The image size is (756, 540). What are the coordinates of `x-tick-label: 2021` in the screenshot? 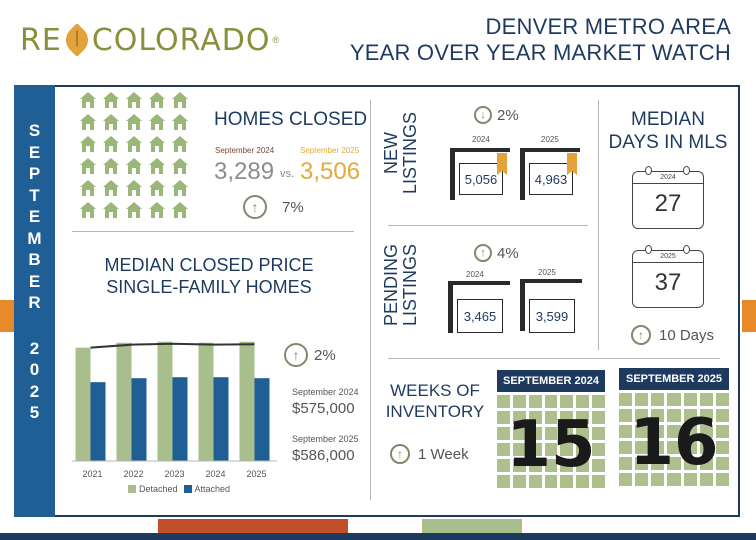 It's located at (92, 474).